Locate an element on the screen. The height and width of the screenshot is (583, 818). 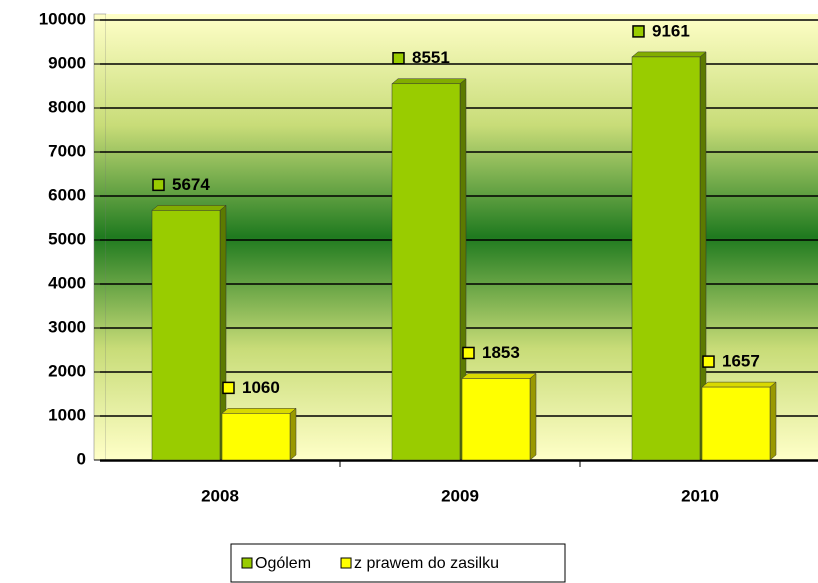
y-tick-label: 6000 is located at coordinates (67, 194).